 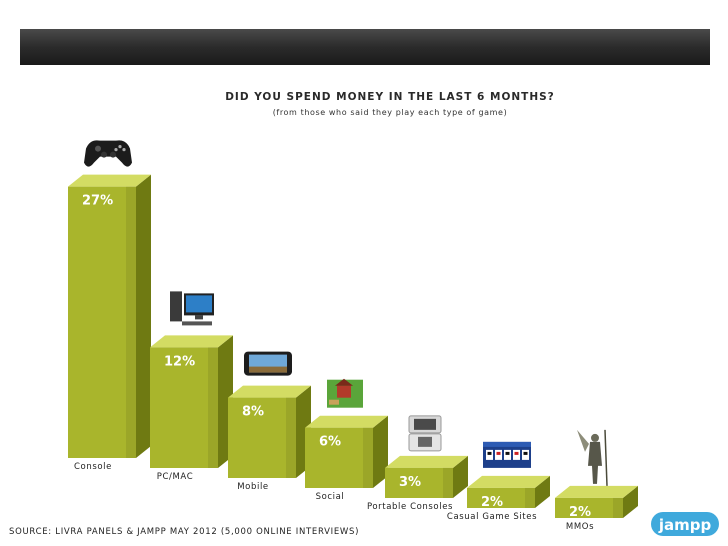 I want to click on chart-title: PURCHASES PER TYPE OF GAME, so click(x=364, y=18).